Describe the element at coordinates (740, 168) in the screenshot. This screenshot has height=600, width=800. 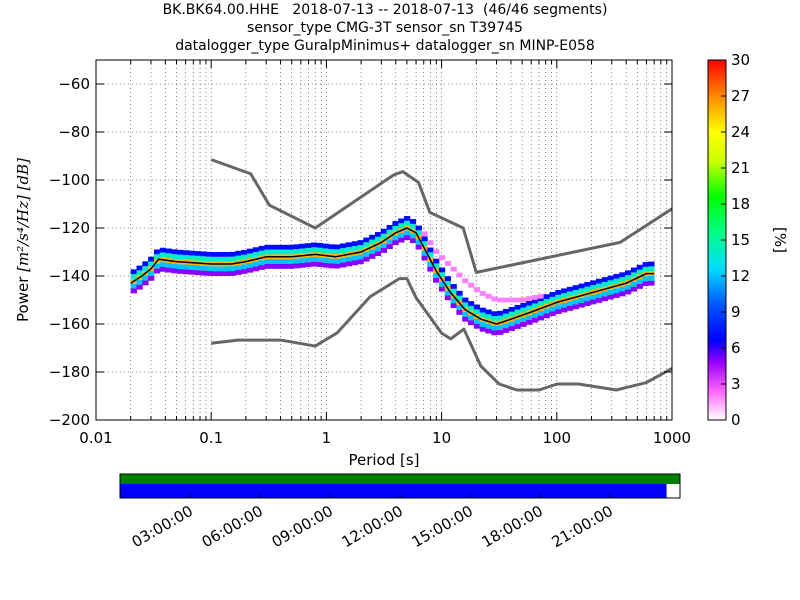
I see `colorbar-tick-label: 21` at that location.